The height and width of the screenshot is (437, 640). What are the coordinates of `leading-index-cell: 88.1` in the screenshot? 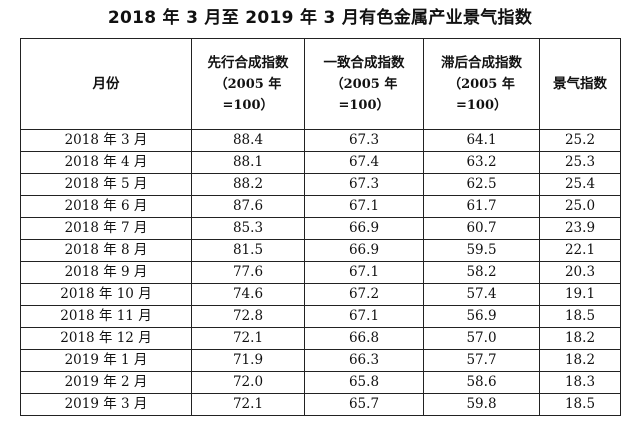 It's located at (248, 162).